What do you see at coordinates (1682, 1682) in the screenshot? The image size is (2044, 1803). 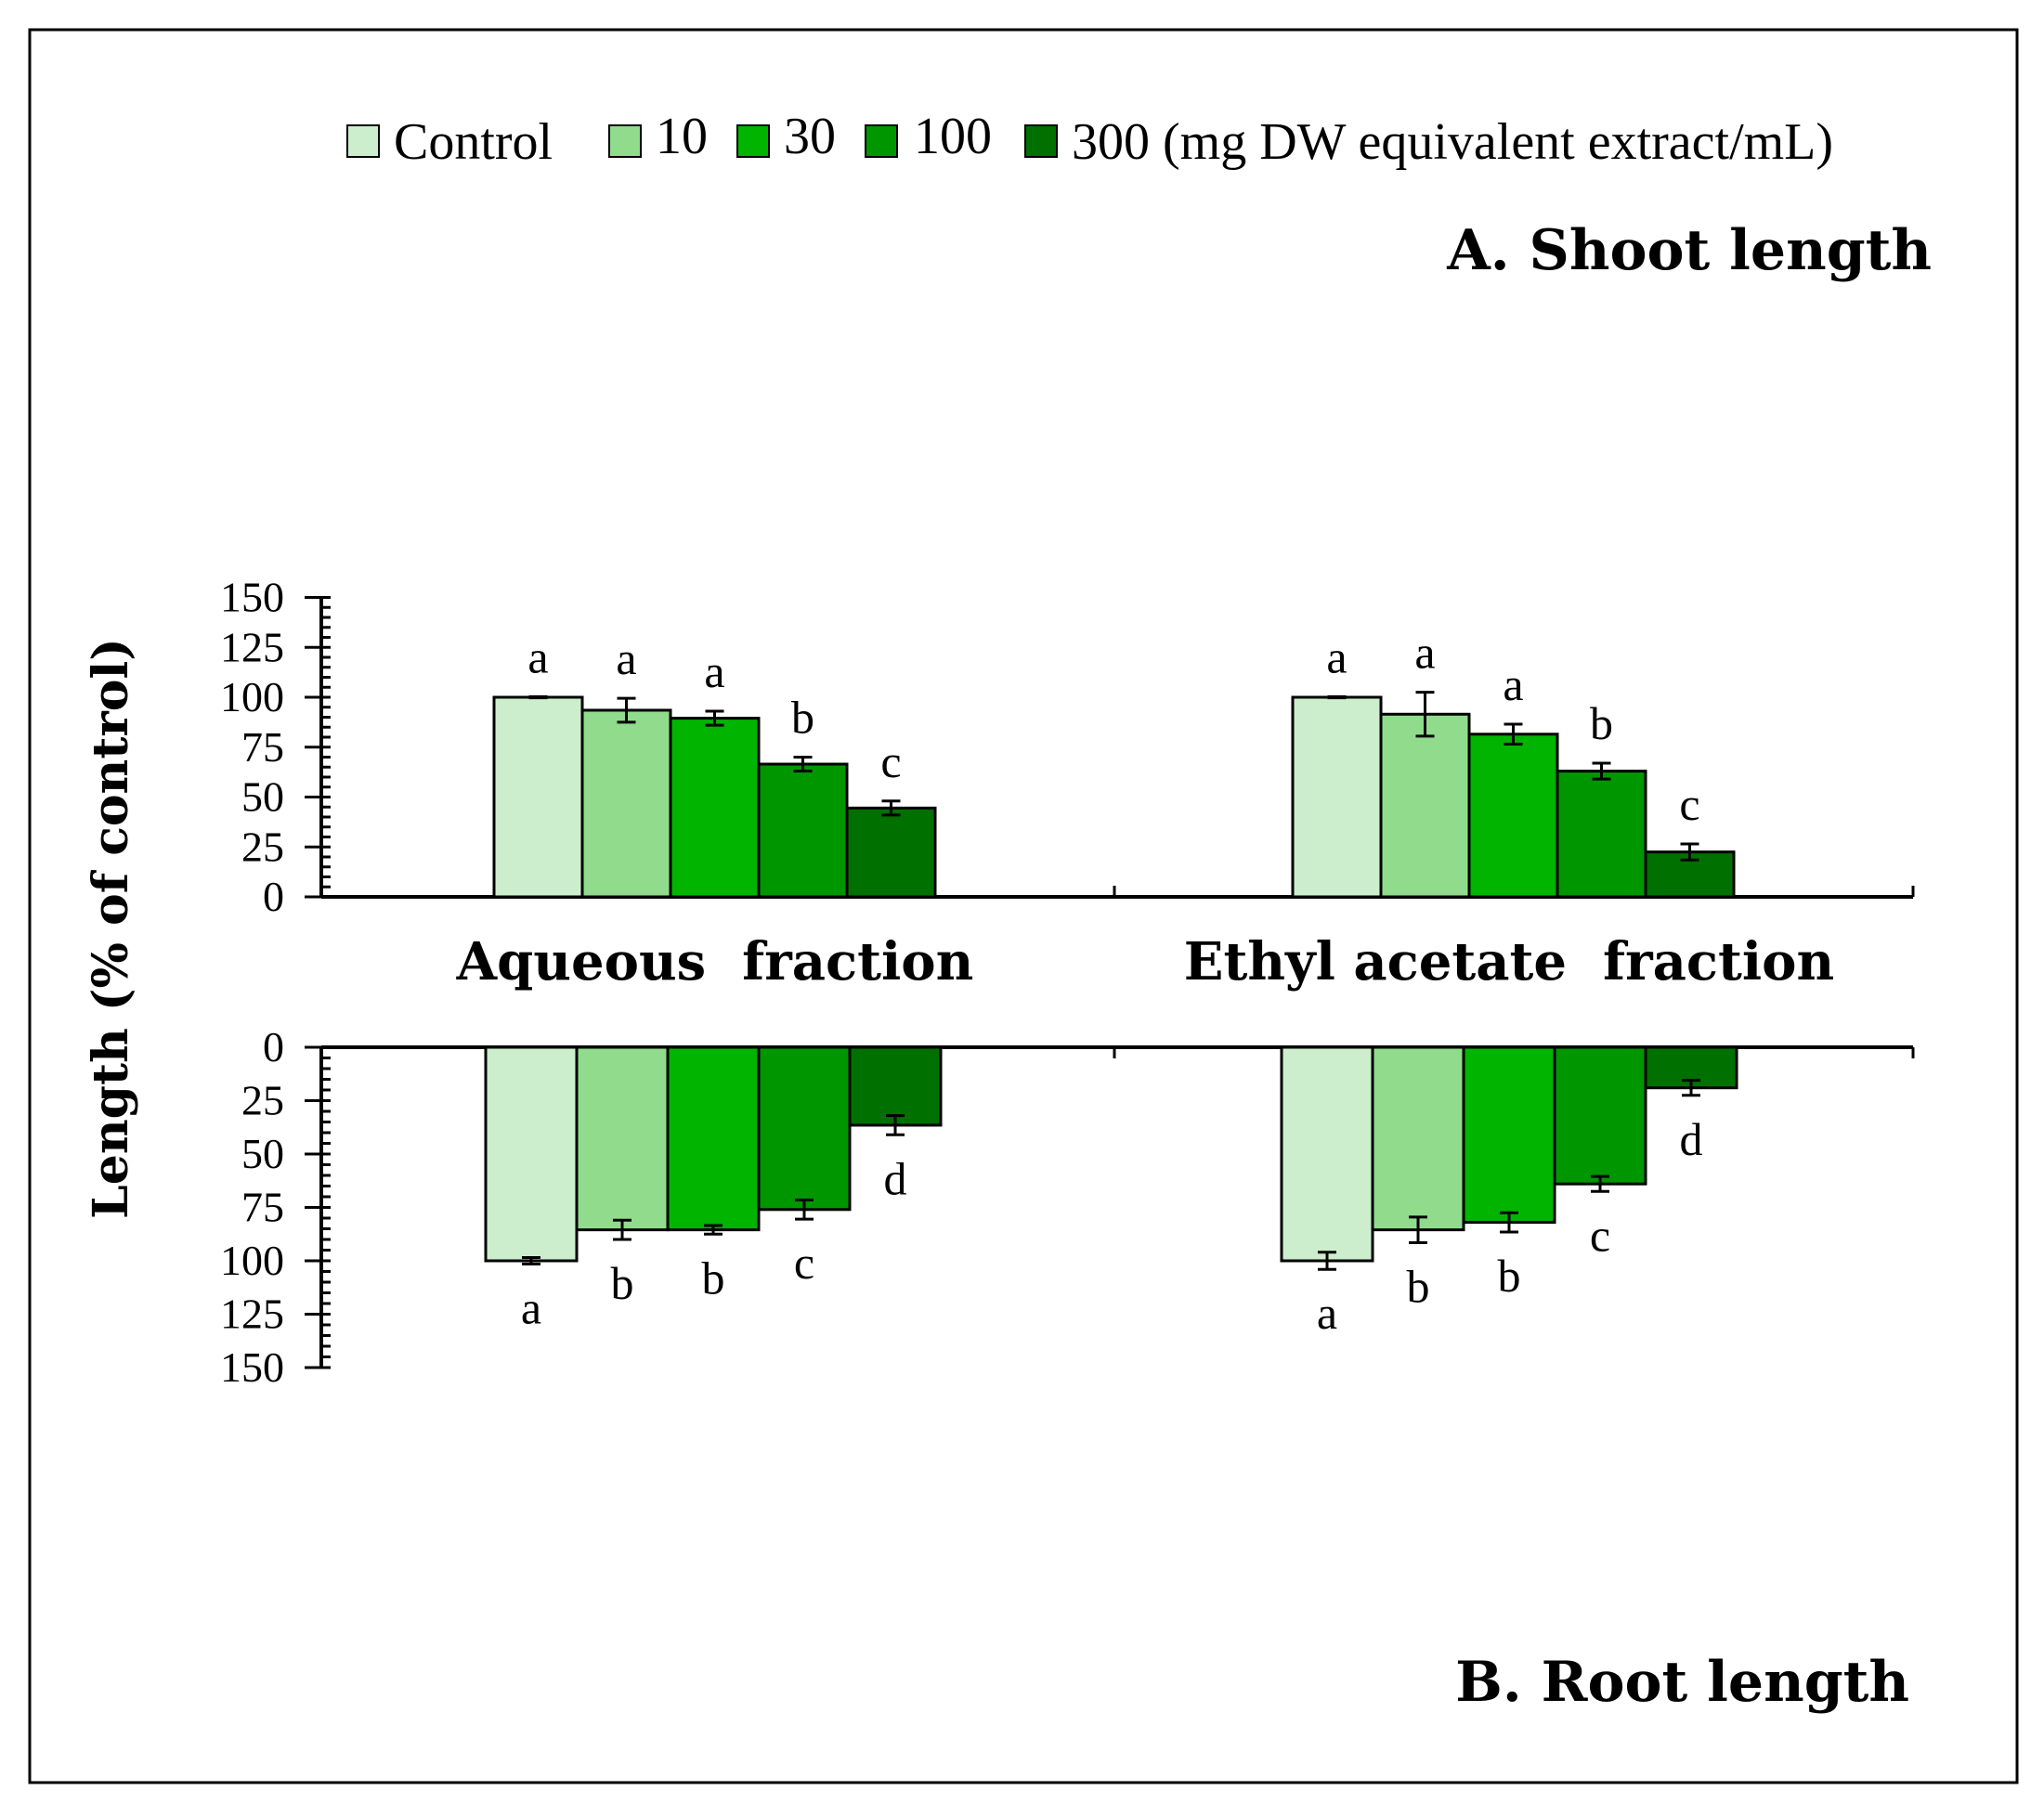 I see `root-panel-title: B. Root length` at bounding box center [1682, 1682].